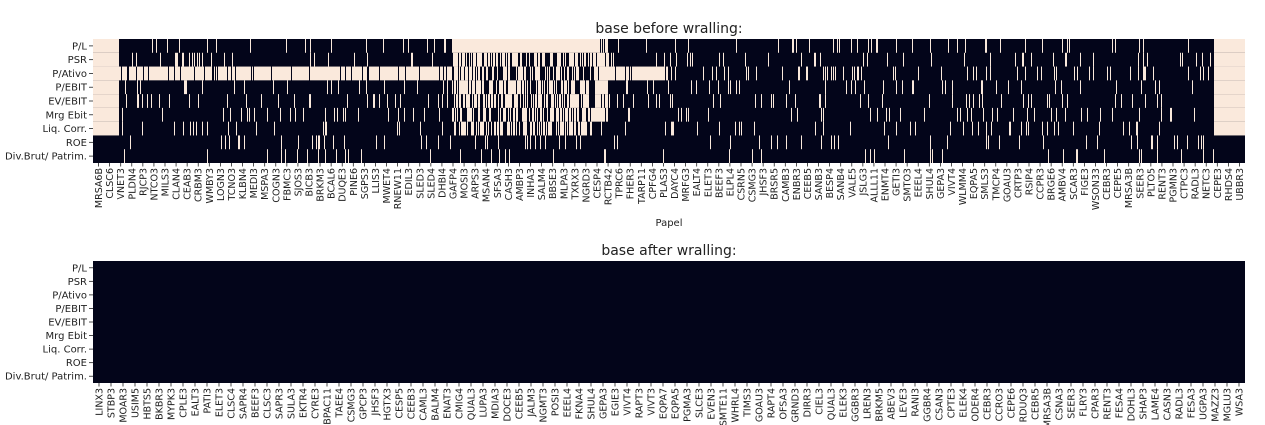  Describe the element at coordinates (772, 403) in the screenshot. I see `column-label: RAPT4` at that location.